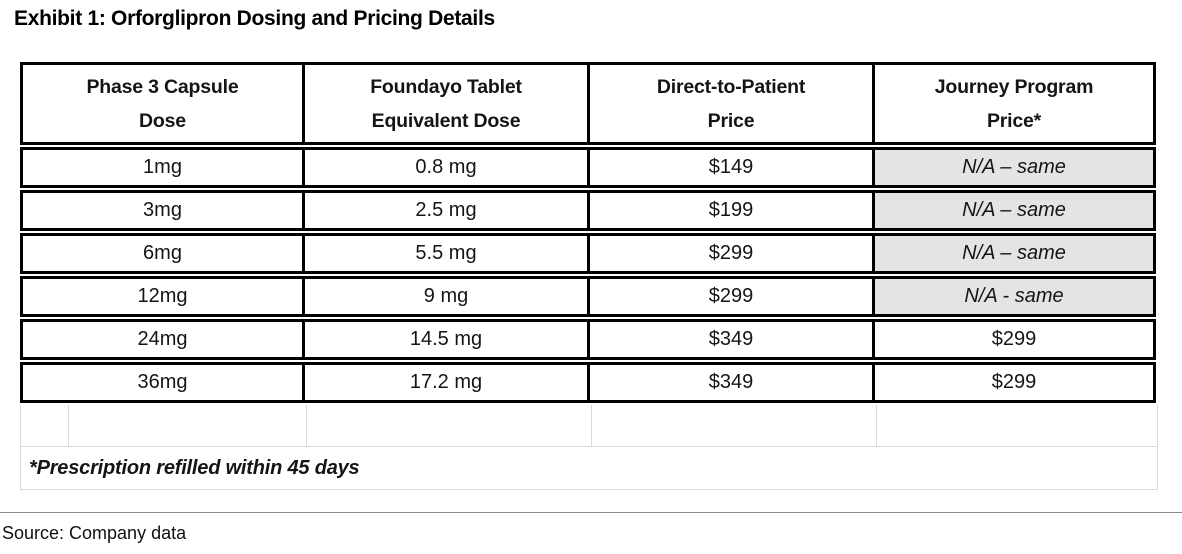 This screenshot has width=1182, height=554. What do you see at coordinates (1014, 86) in the screenshot?
I see `header-line: Journey Program` at bounding box center [1014, 86].